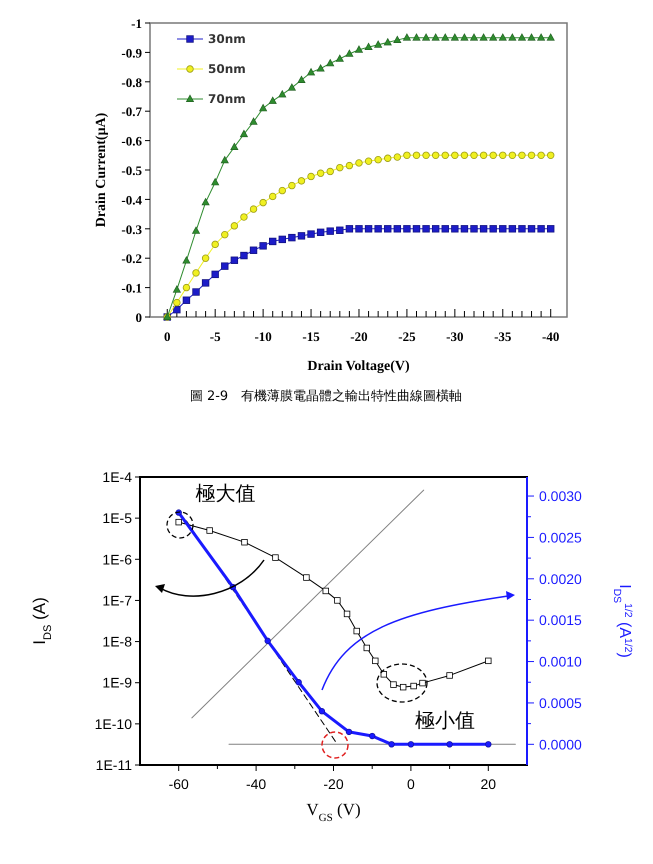 Image resolution: width=653 pixels, height=864 pixels. What do you see at coordinates (114, 765) in the screenshot?
I see `y-tick-label: 1E-11` at bounding box center [114, 765].